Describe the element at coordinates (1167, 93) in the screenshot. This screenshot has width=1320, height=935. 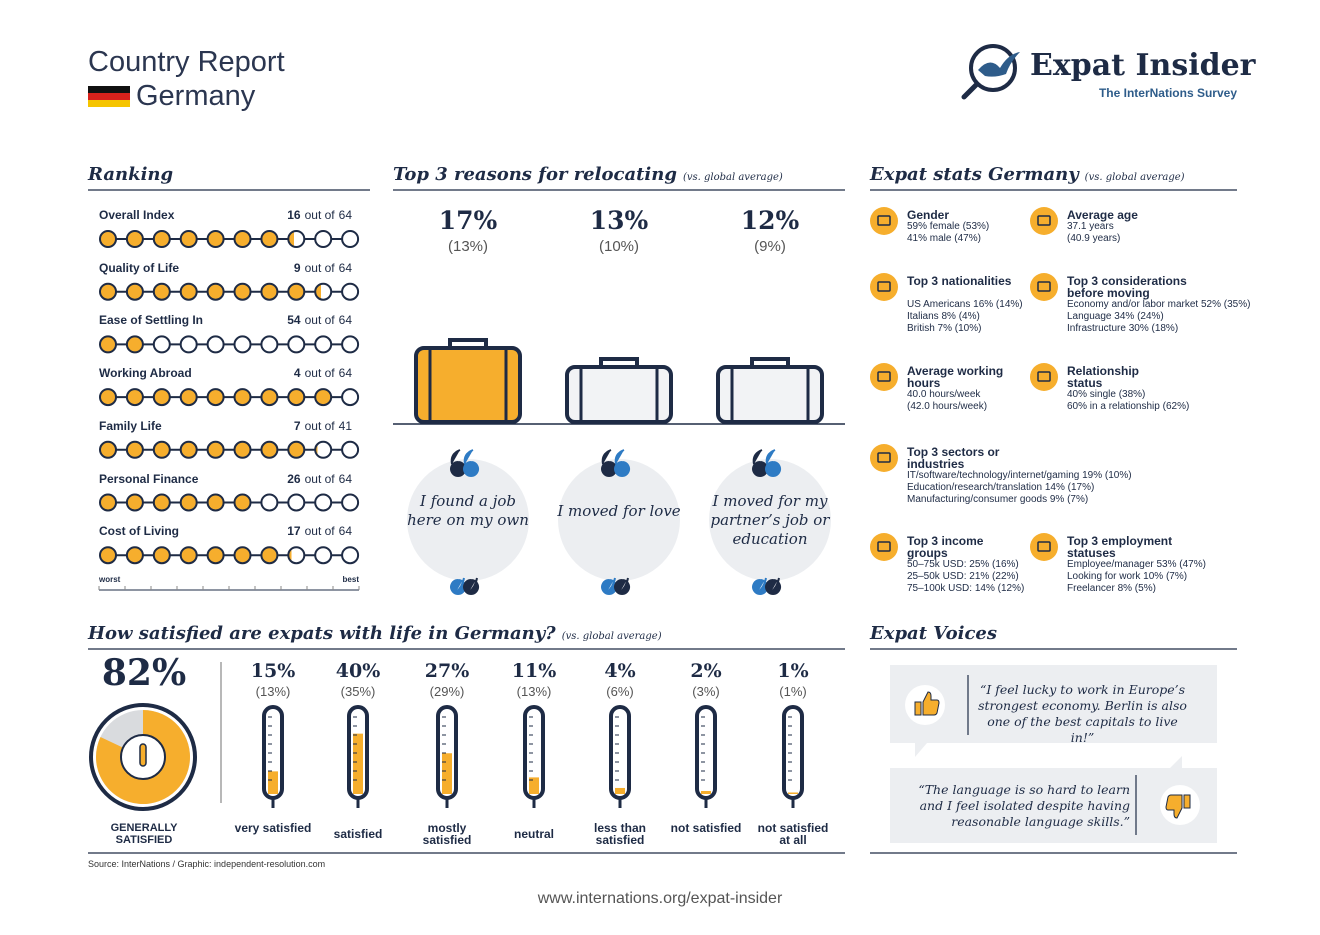
I see `brand-subtitle: The InterNations Survey` at that location.